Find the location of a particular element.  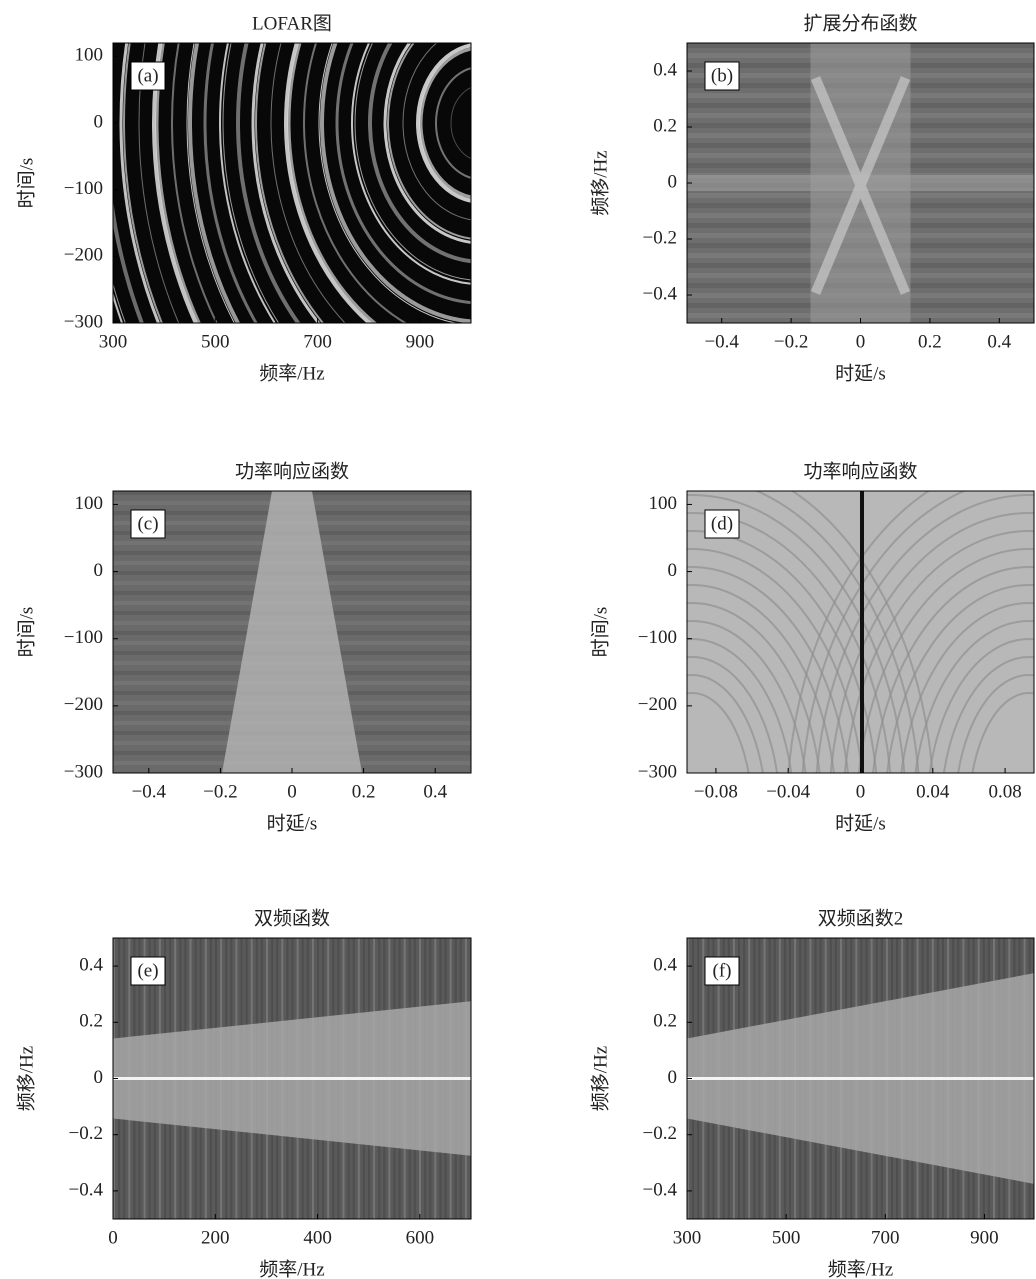

panel-label: (f) is located at coordinates (722, 970).